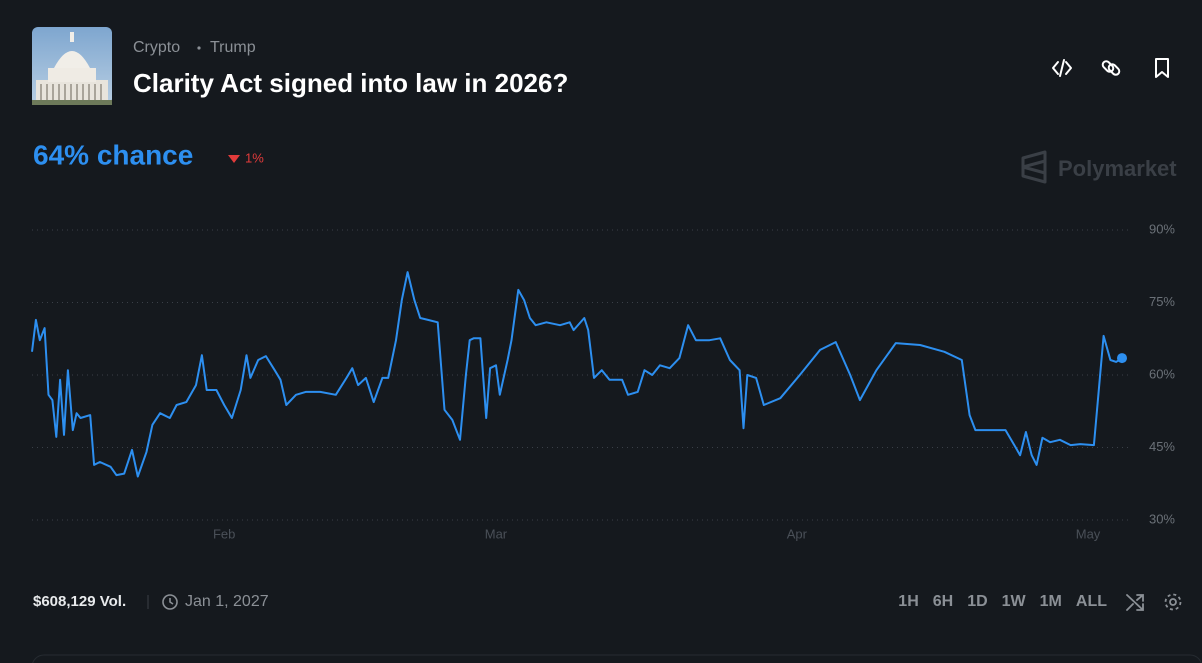  Describe the element at coordinates (1111, 68) in the screenshot. I see `copy-link-button` at that location.